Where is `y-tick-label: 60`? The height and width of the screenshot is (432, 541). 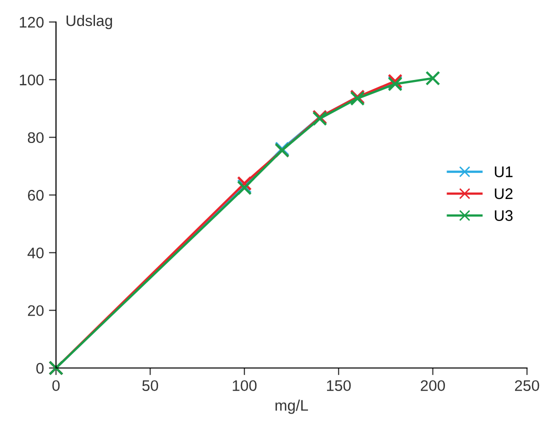
y-tick-label: 60 is located at coordinates (36, 195).